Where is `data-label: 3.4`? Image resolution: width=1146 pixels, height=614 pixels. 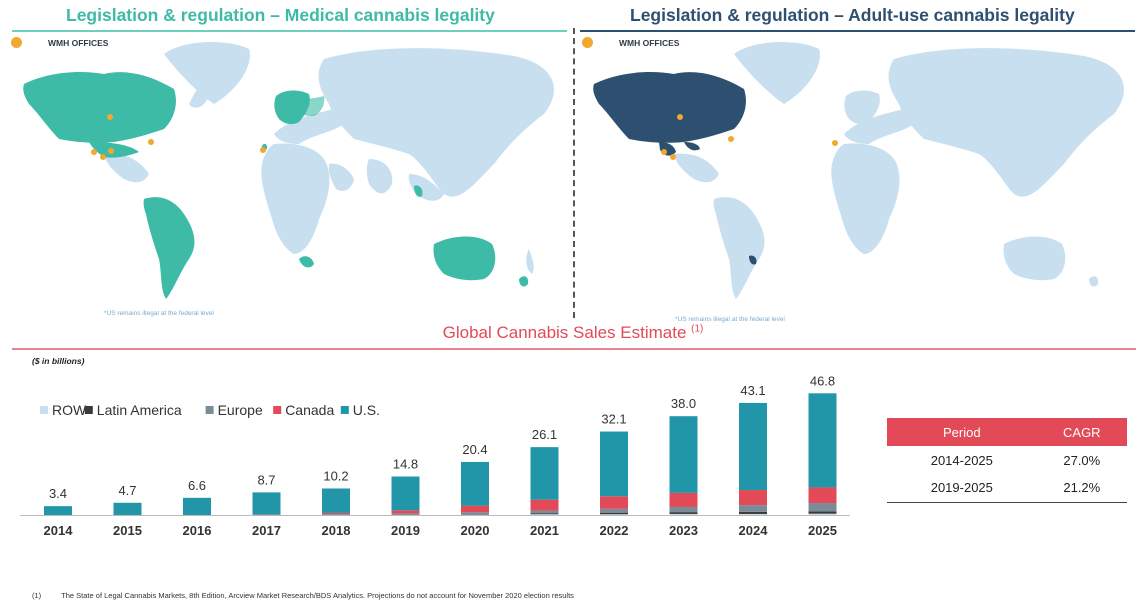
data-label: 3.4 is located at coordinates (58, 493).